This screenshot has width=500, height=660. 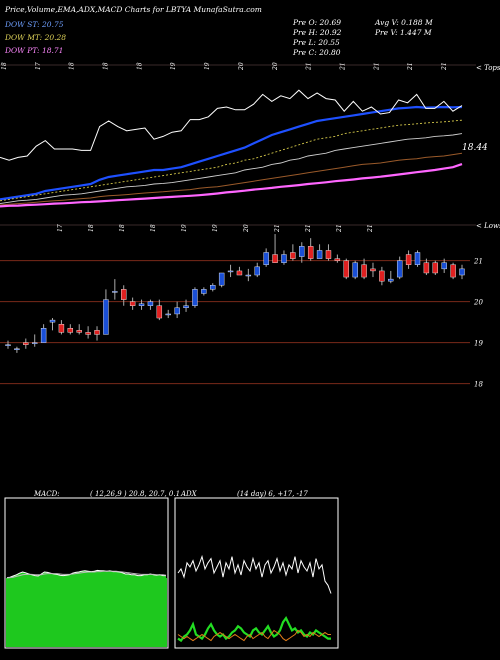 I want to click on macd-line-macd, so click(x=86, y=574).